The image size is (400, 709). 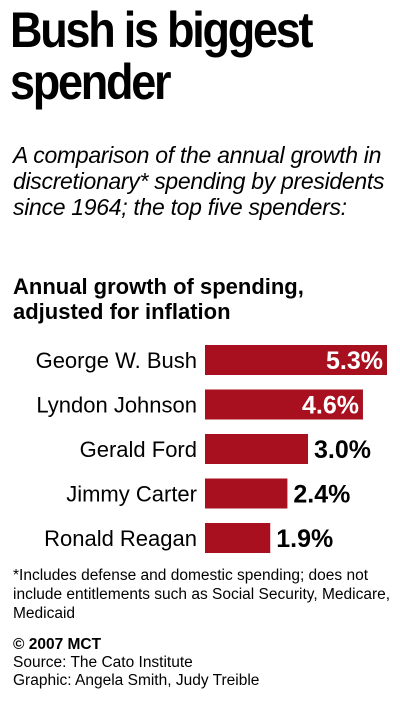 What do you see at coordinates (136, 680) in the screenshot?
I see `graphic-credit: Graphic: Angela Smith, Judy Treible` at bounding box center [136, 680].